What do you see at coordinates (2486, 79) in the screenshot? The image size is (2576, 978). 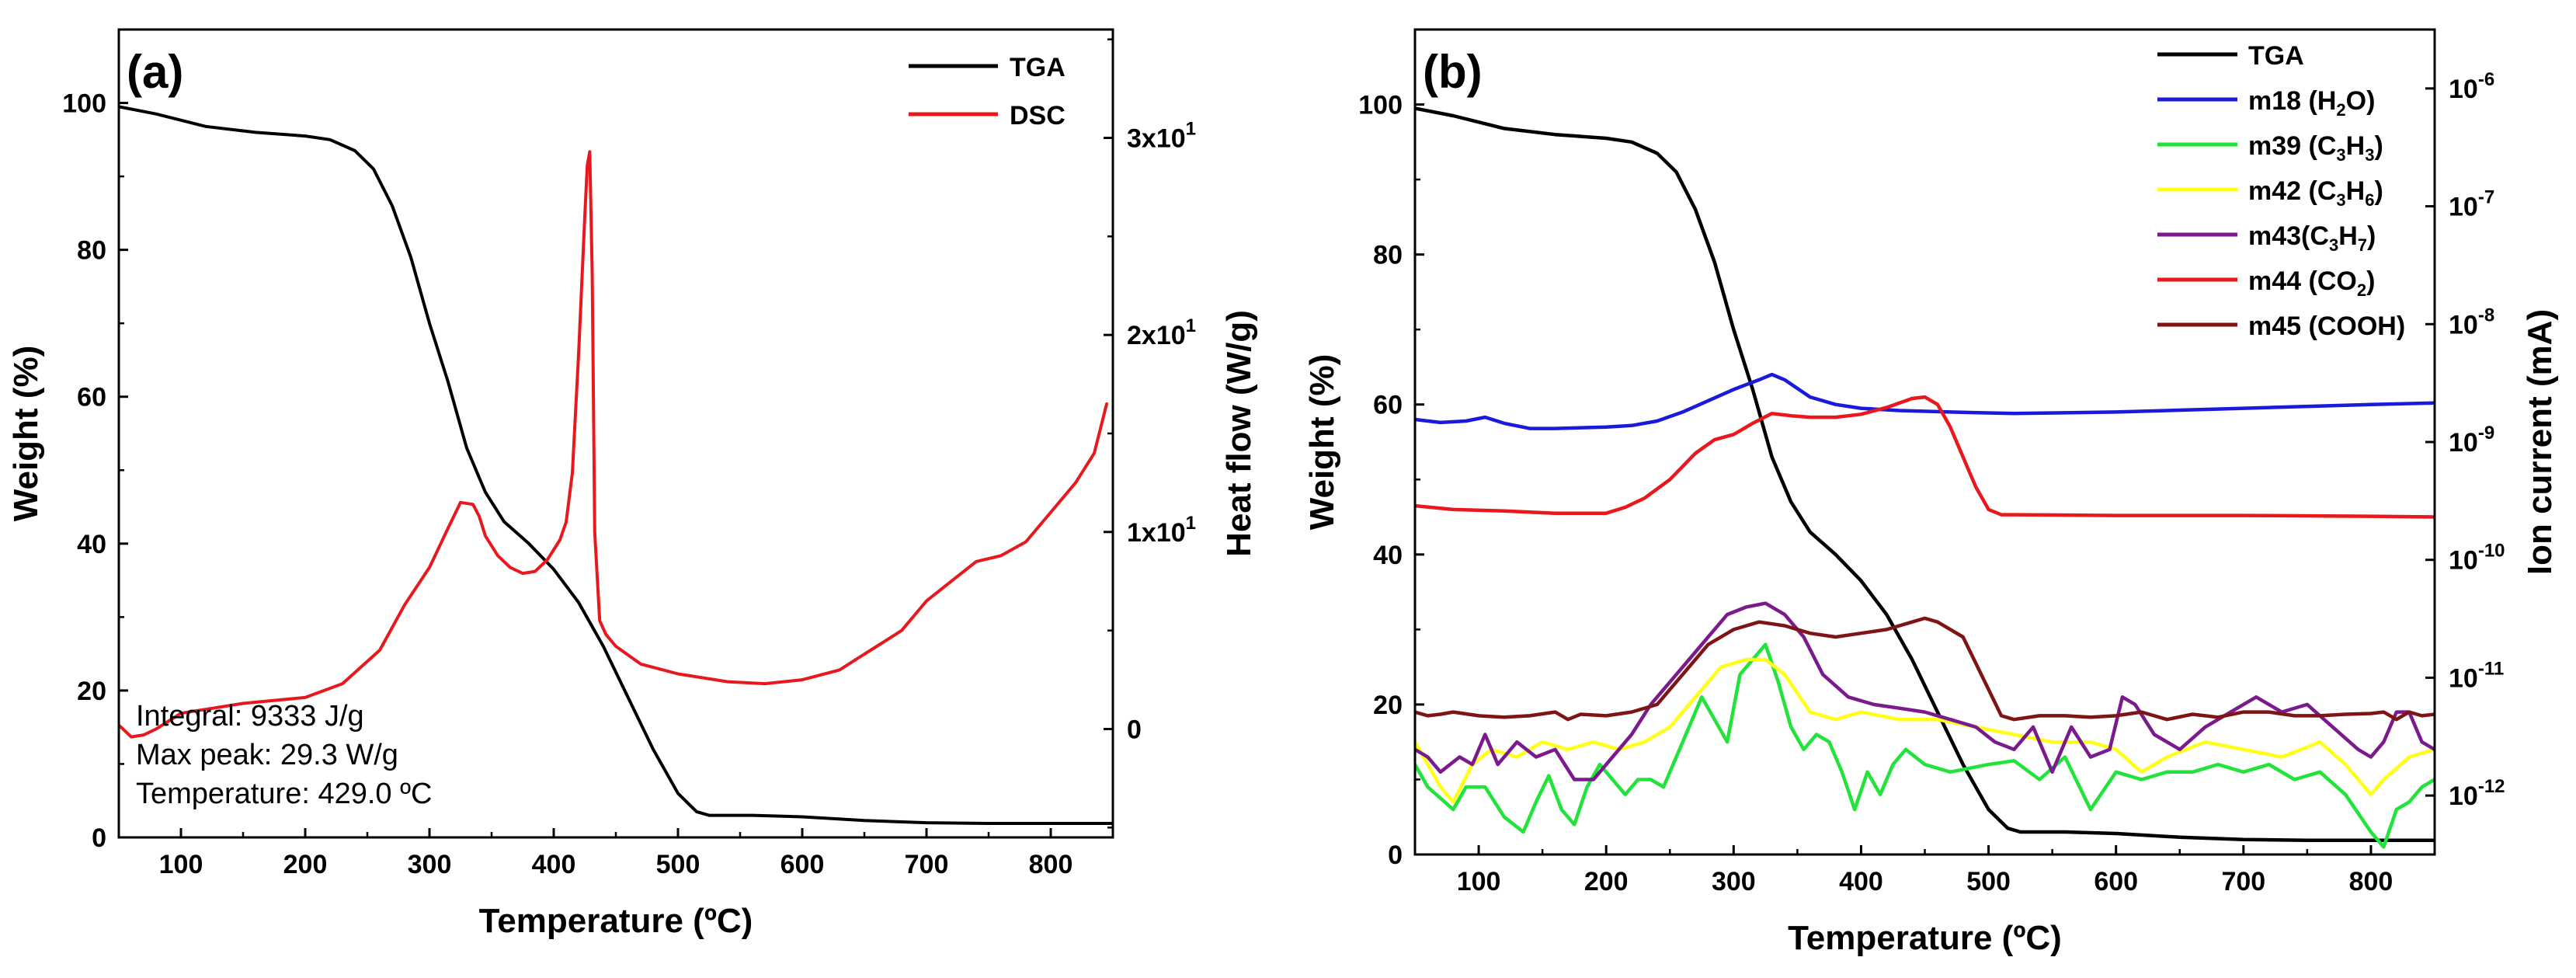 I see `y2-tick-exponent: -6` at bounding box center [2486, 79].